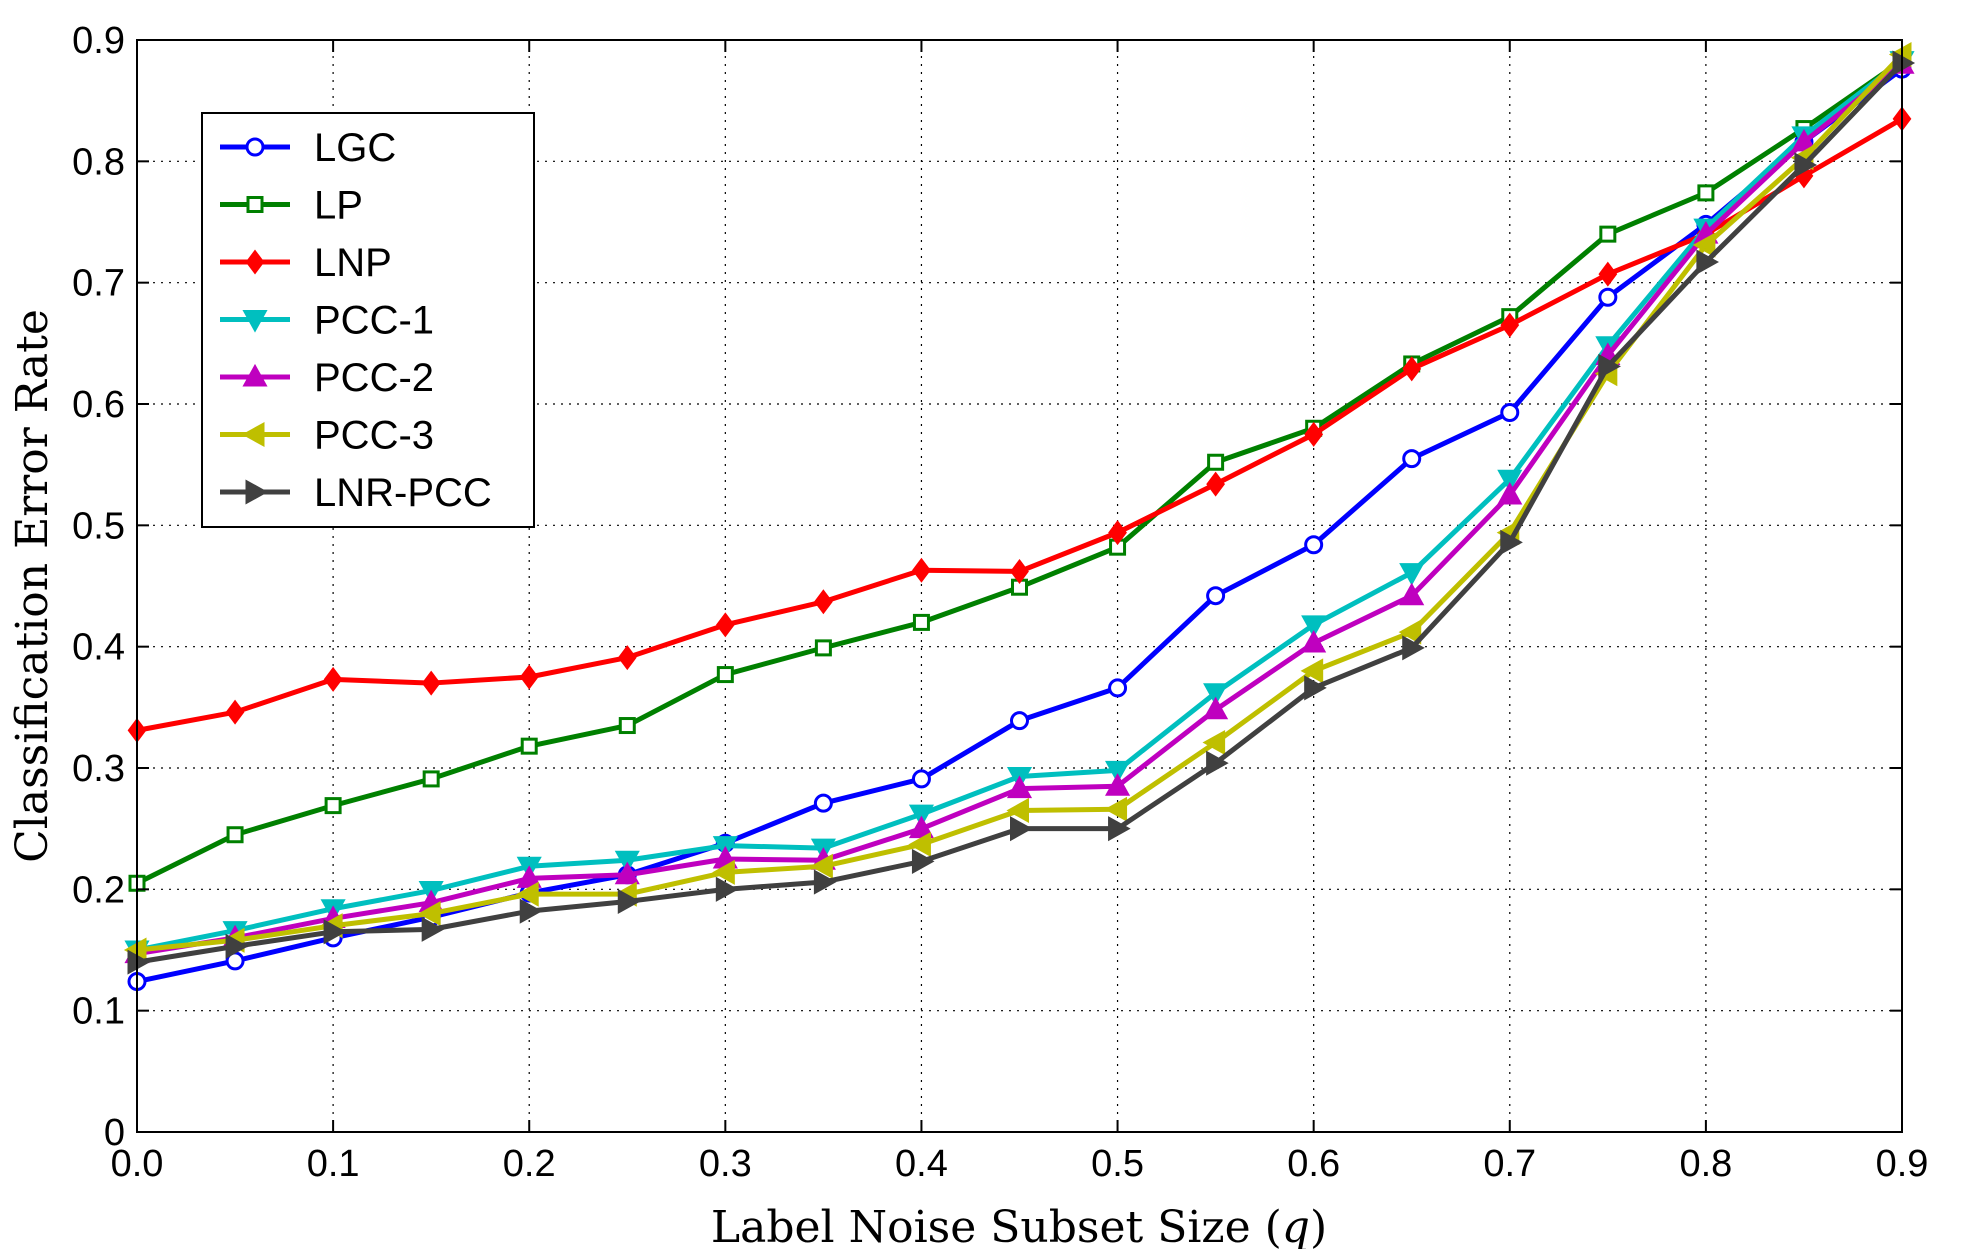  Describe the element at coordinates (98, 769) in the screenshot. I see `y-tick-label: 0.3` at that location.